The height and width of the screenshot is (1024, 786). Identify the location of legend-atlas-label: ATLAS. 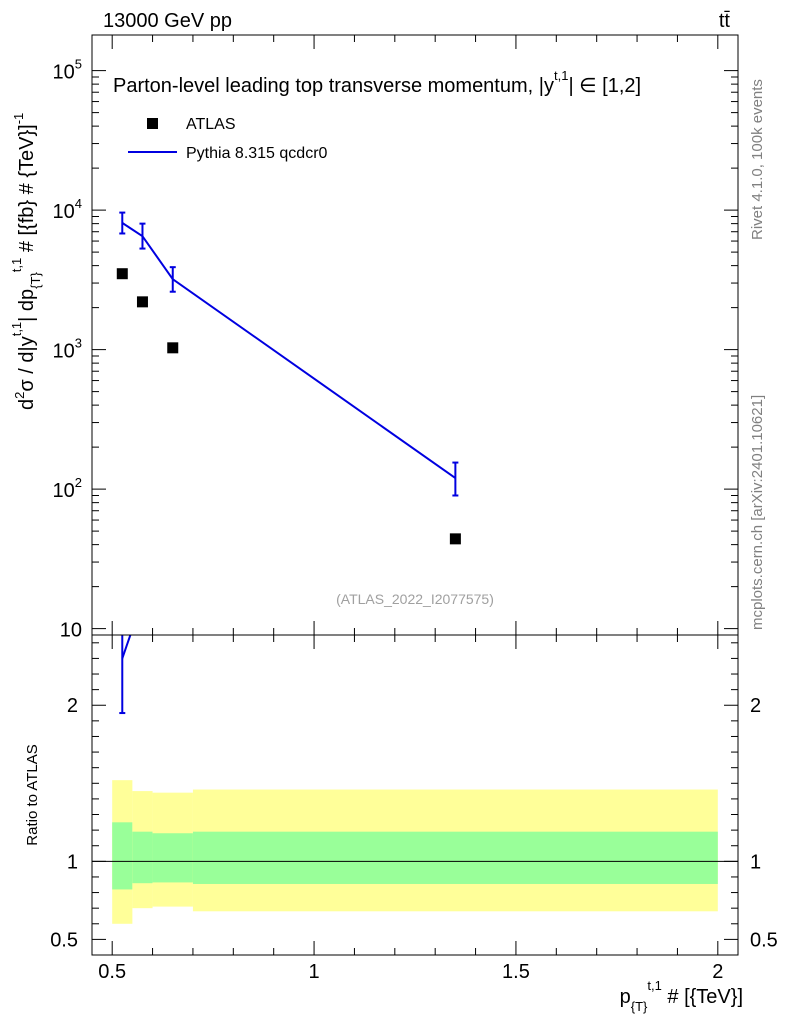
(211, 124).